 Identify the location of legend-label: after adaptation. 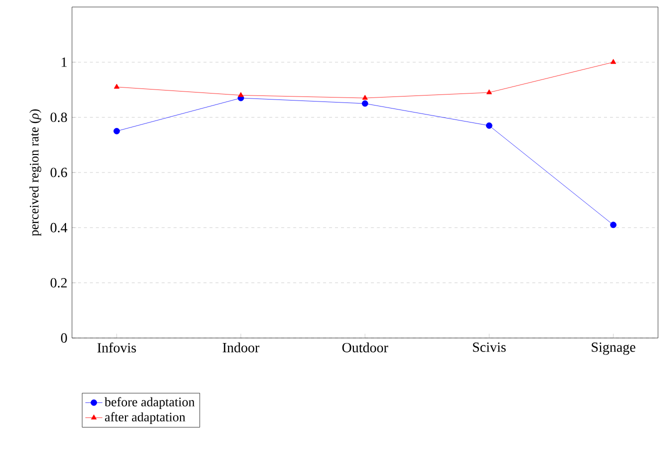
(145, 418).